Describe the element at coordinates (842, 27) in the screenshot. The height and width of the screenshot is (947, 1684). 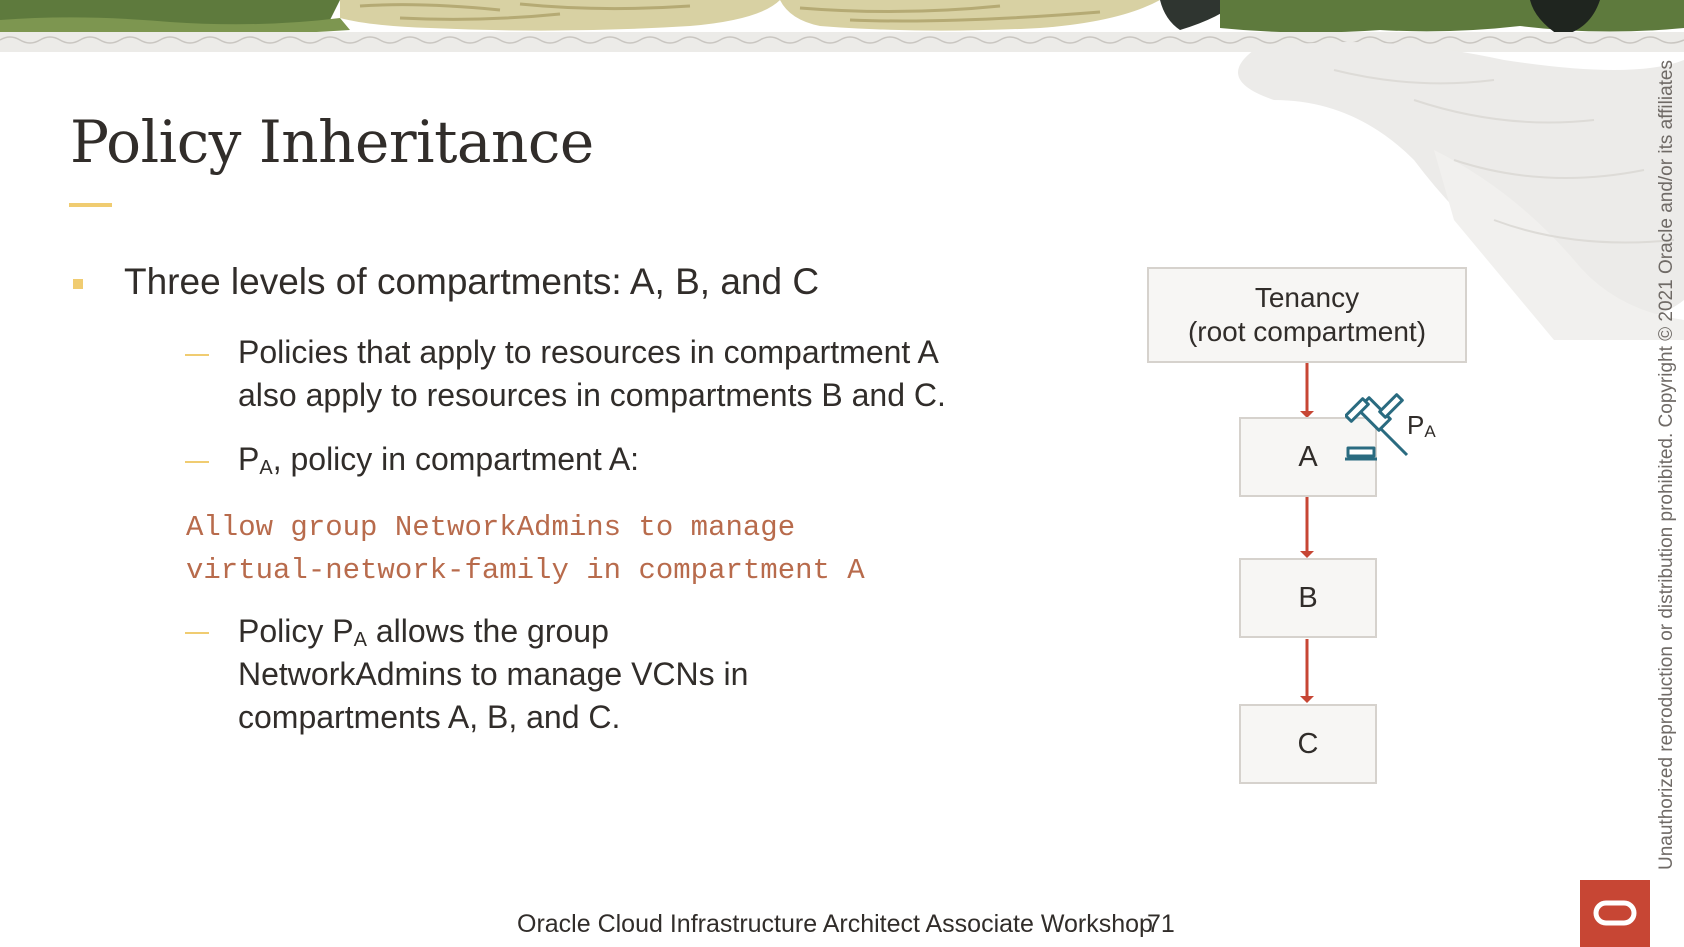
I see `decorative-banner` at that location.